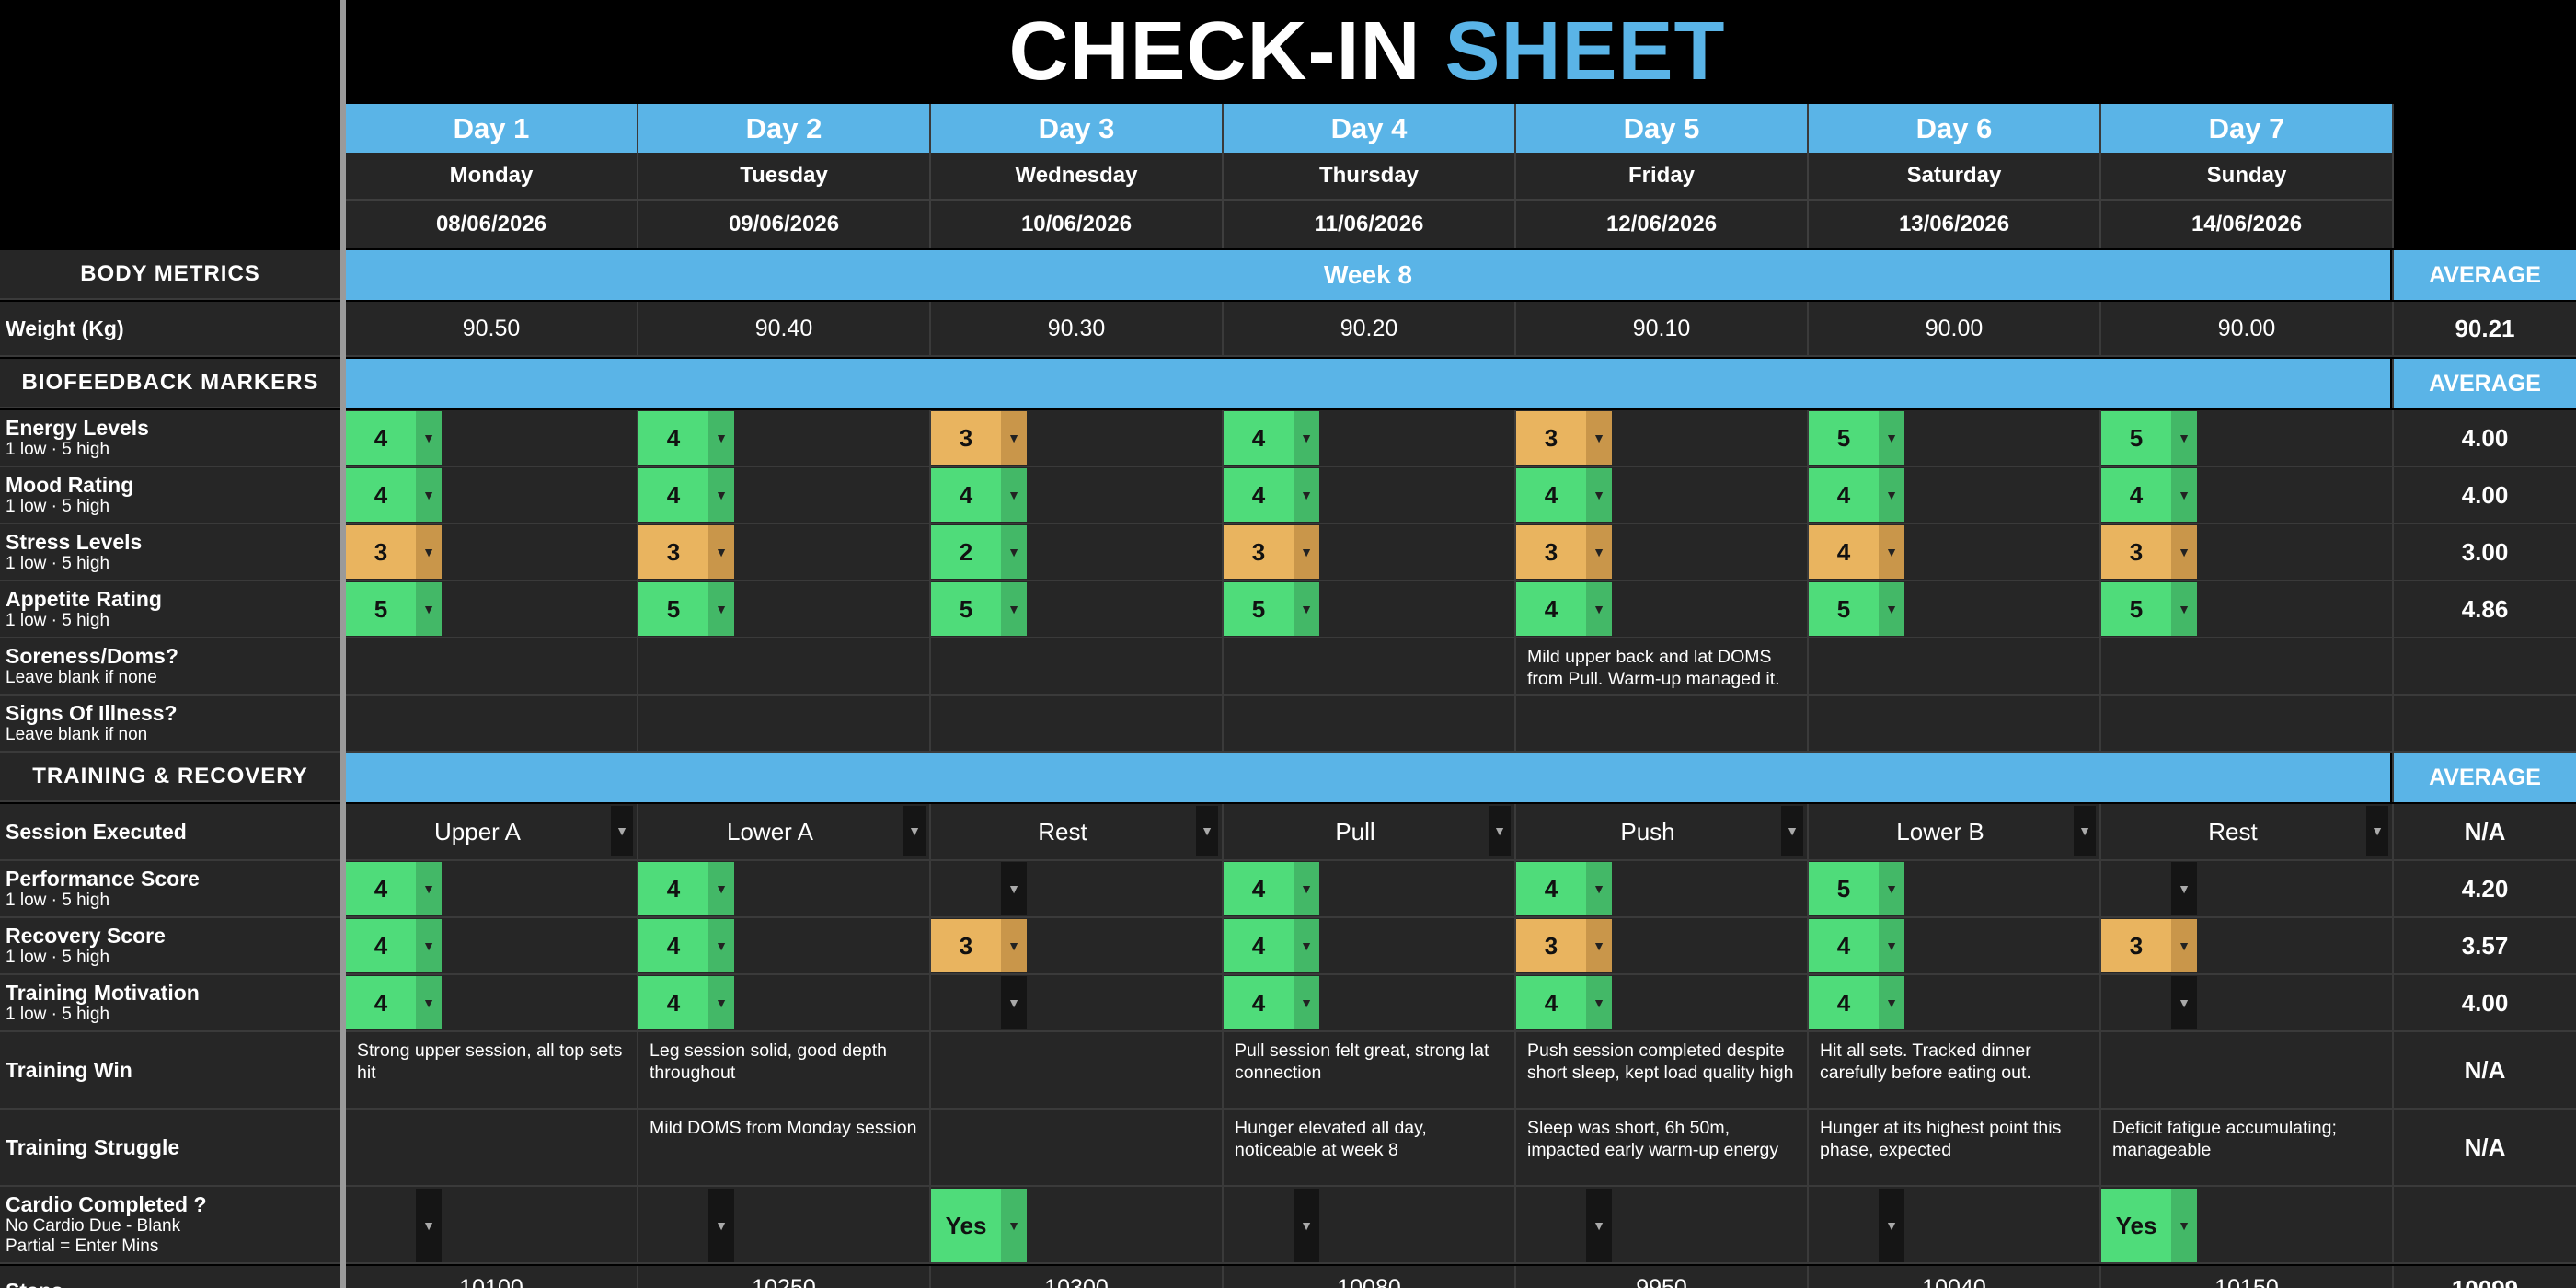 The width and height of the screenshot is (2576, 1288). Describe the element at coordinates (1564, 609) in the screenshot. I see `appetite-rating-select: 4 ▼` at that location.